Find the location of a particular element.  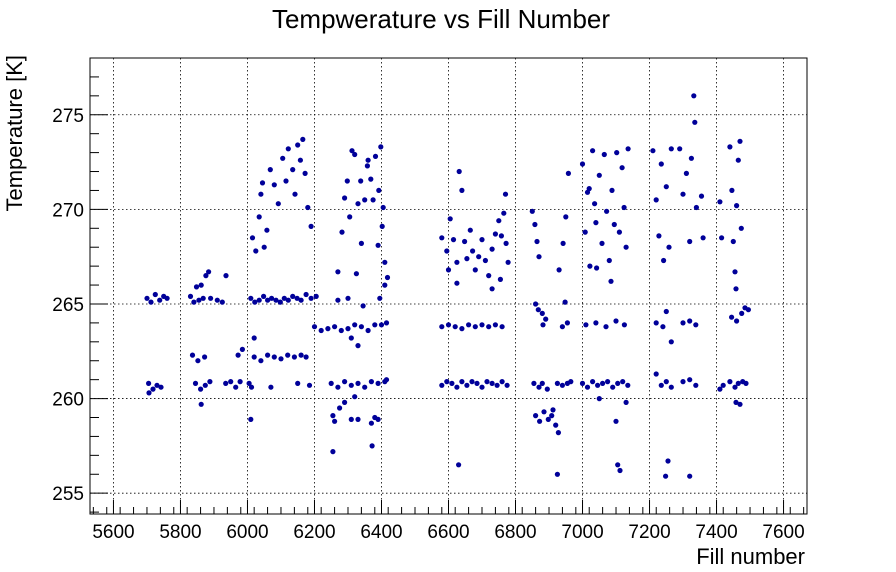

x-axis-label: Fill number is located at coordinates (750, 556).